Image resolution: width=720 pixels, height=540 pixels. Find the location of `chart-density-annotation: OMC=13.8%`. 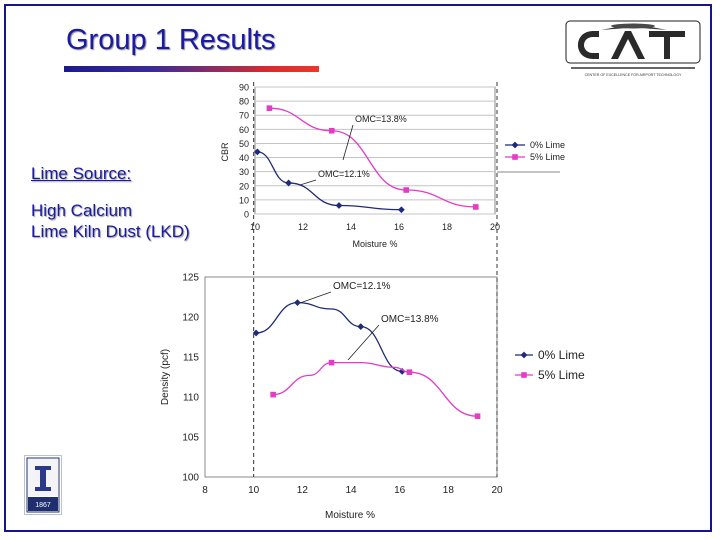

chart-density-annotation: OMC=13.8% is located at coordinates (410, 319).